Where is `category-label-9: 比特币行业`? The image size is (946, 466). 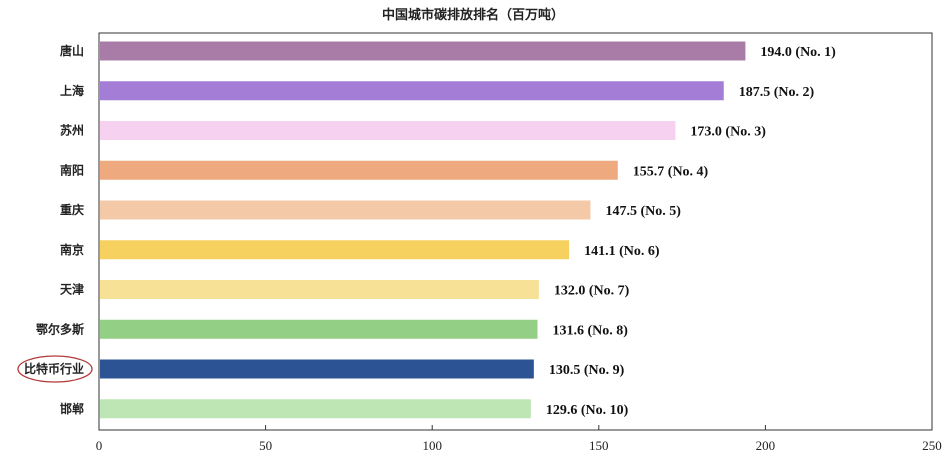 category-label-9: 比特币行业 is located at coordinates (54, 368).